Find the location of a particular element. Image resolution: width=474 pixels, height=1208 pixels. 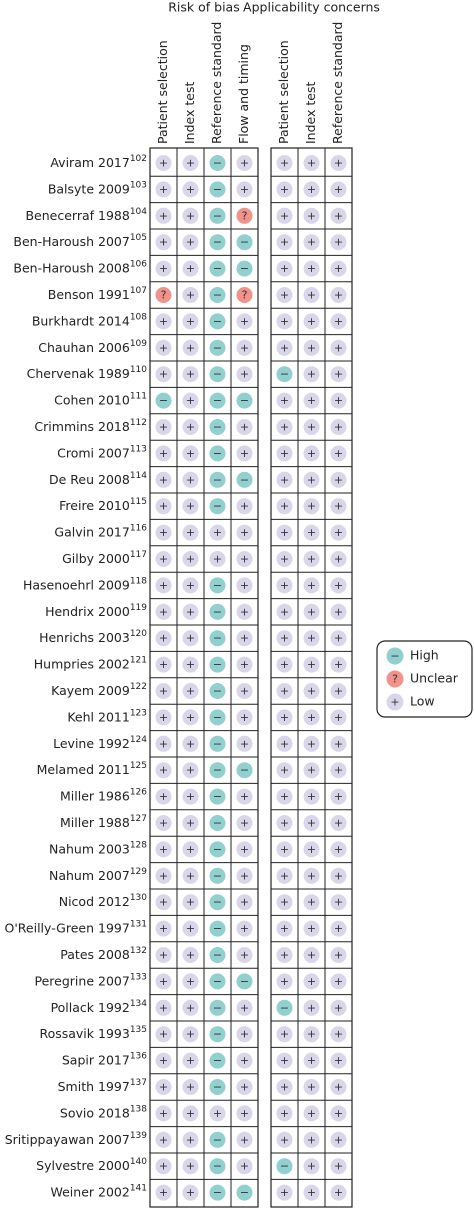

group-title: Applicability concerns is located at coordinates (311, 7).